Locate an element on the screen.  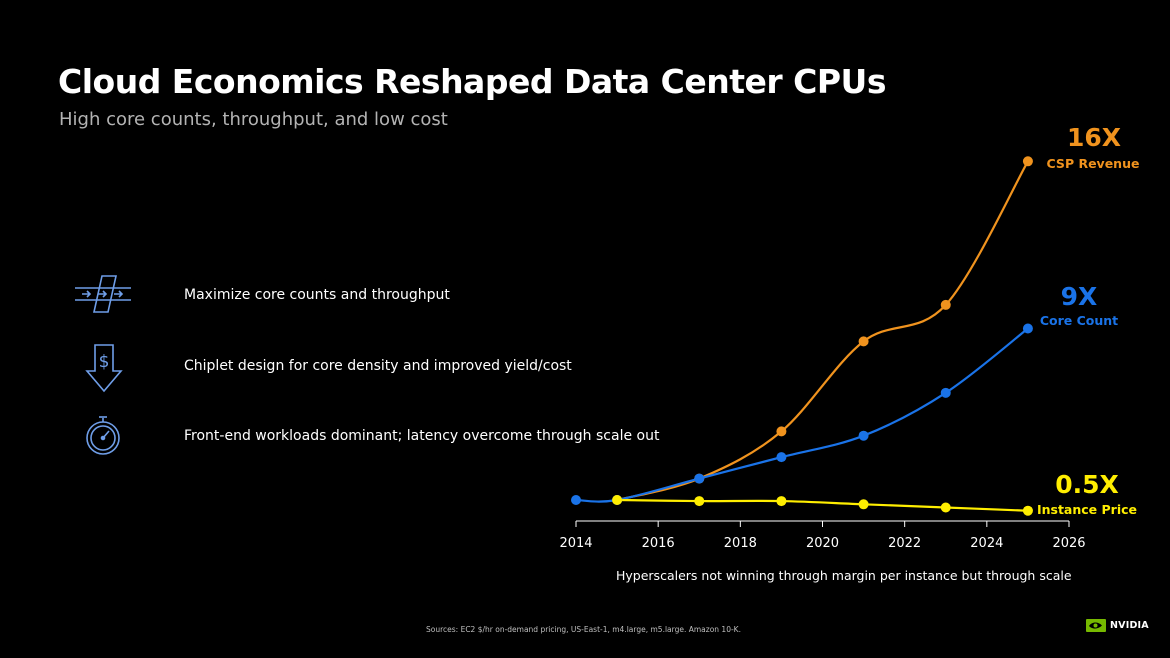
nvidia-logo: NVIDIA is located at coordinates (1117, 625).